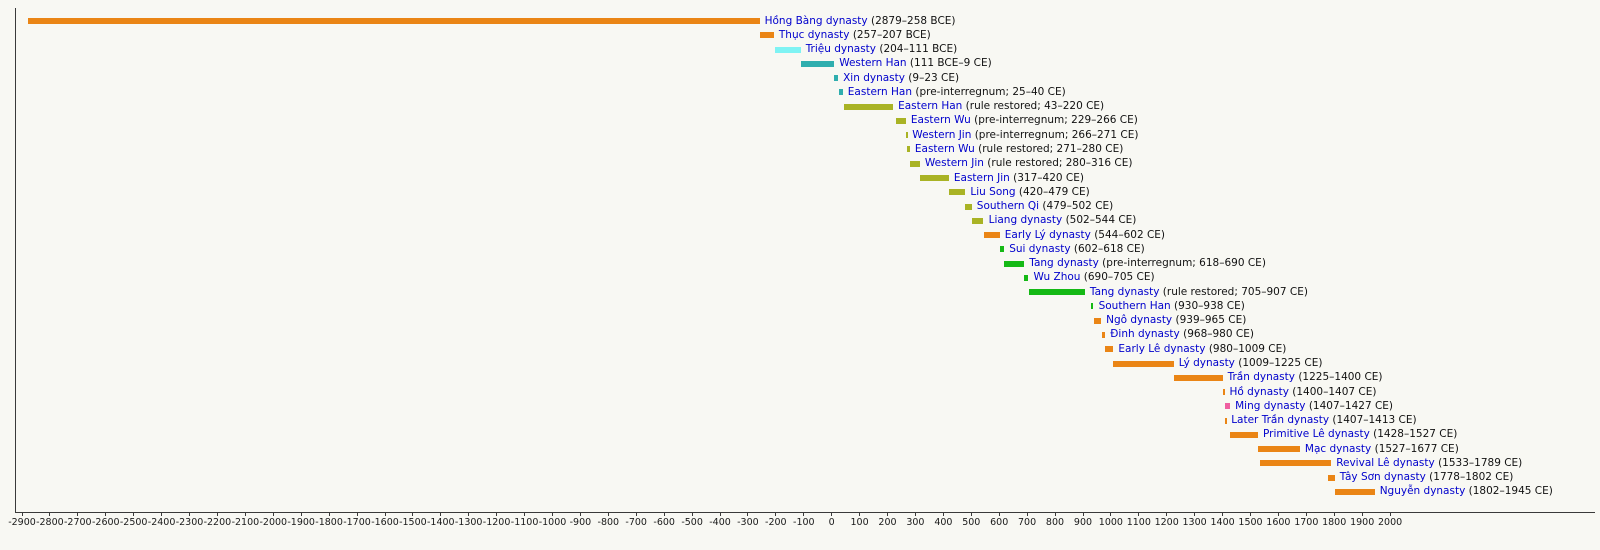 The height and width of the screenshot is (550, 1600). Describe the element at coordinates (1385, 462) in the screenshot. I see `dynasty-link: Revival Lê dynasty` at that location.